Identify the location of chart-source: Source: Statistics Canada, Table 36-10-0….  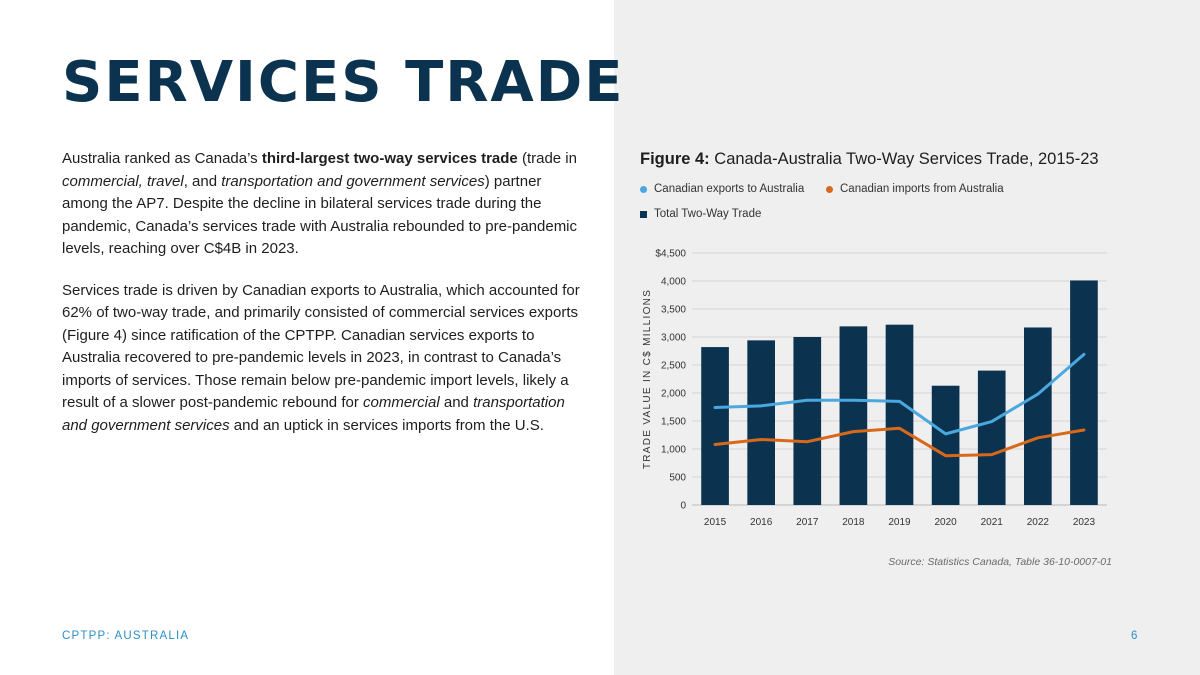
(1000, 562).